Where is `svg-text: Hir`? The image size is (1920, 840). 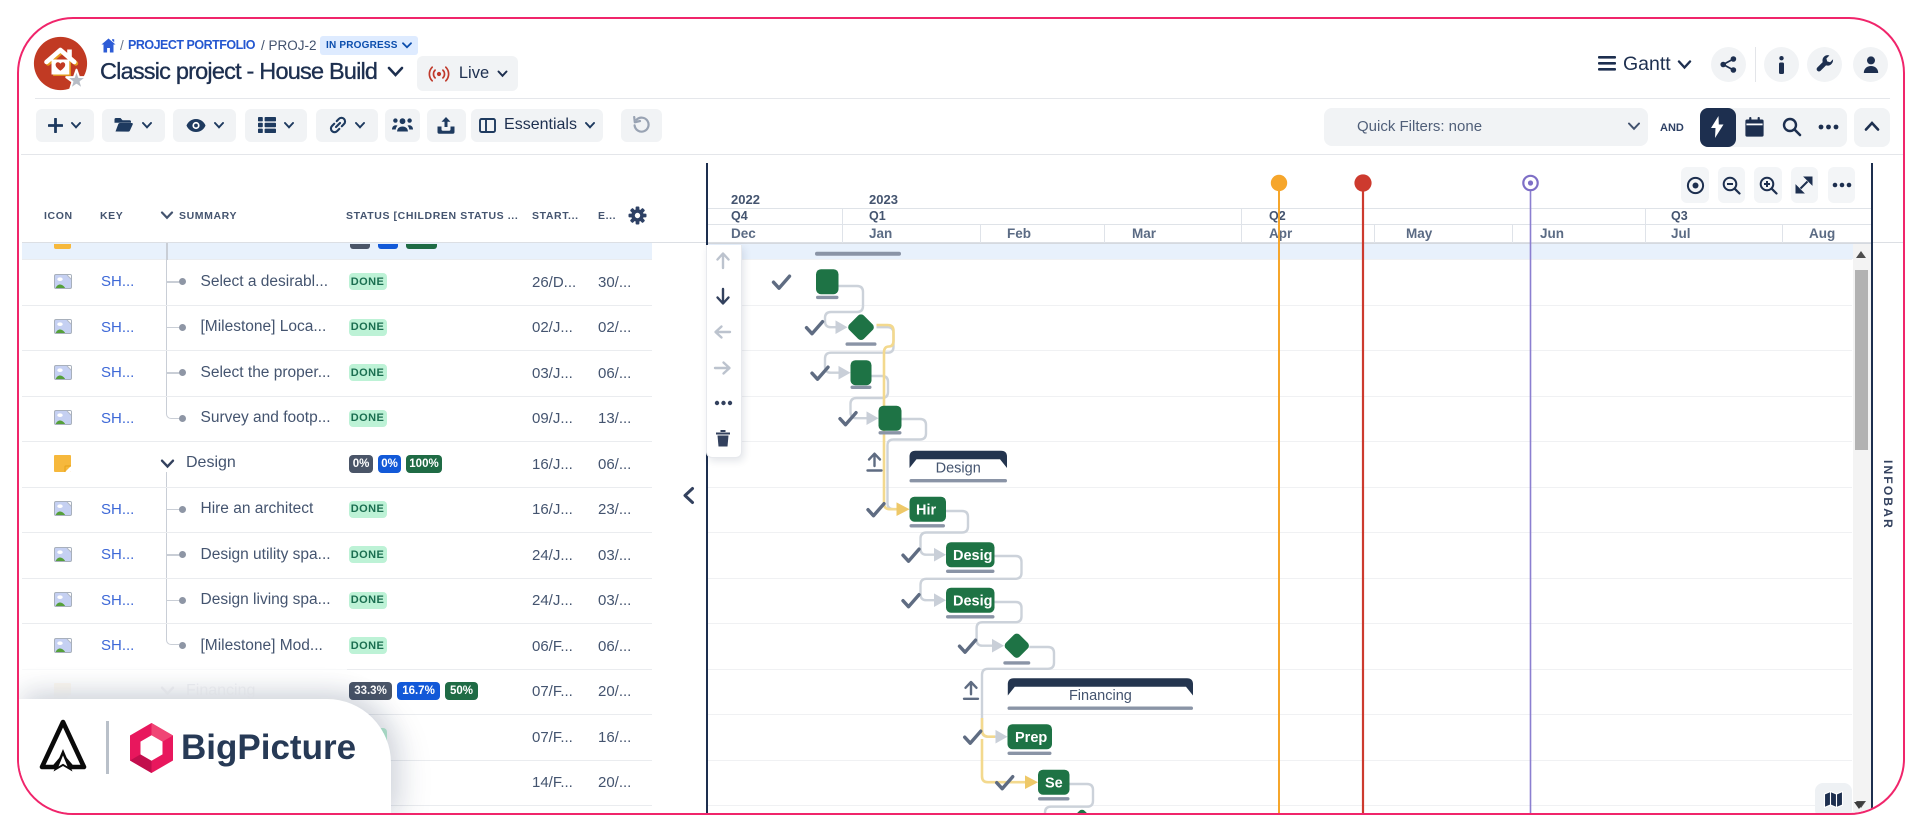 svg-text: Hir is located at coordinates (926, 511).